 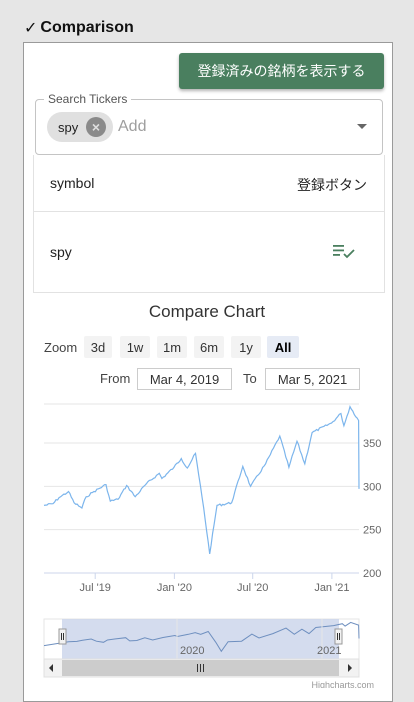 What do you see at coordinates (362, 126) in the screenshot?
I see `dropdown-arrow-icon` at bounding box center [362, 126].